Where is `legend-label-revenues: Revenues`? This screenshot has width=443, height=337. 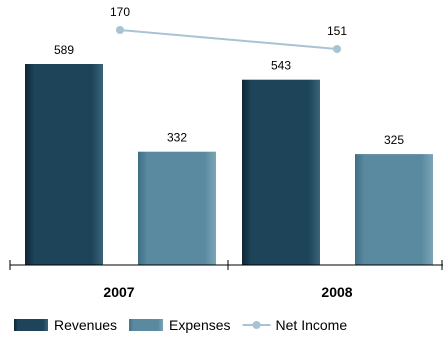
legend-label-revenues: Revenues is located at coordinates (85, 325).